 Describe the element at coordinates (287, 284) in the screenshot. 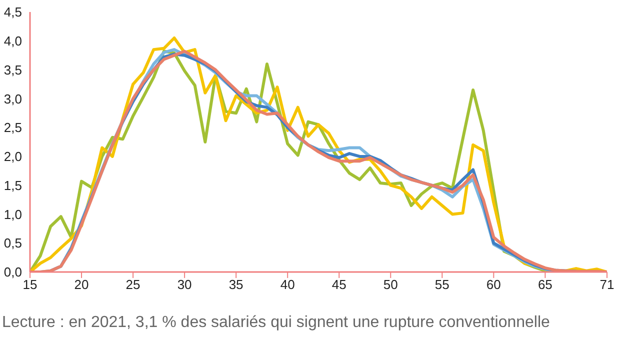

I see `x-tick-label: 40` at that location.